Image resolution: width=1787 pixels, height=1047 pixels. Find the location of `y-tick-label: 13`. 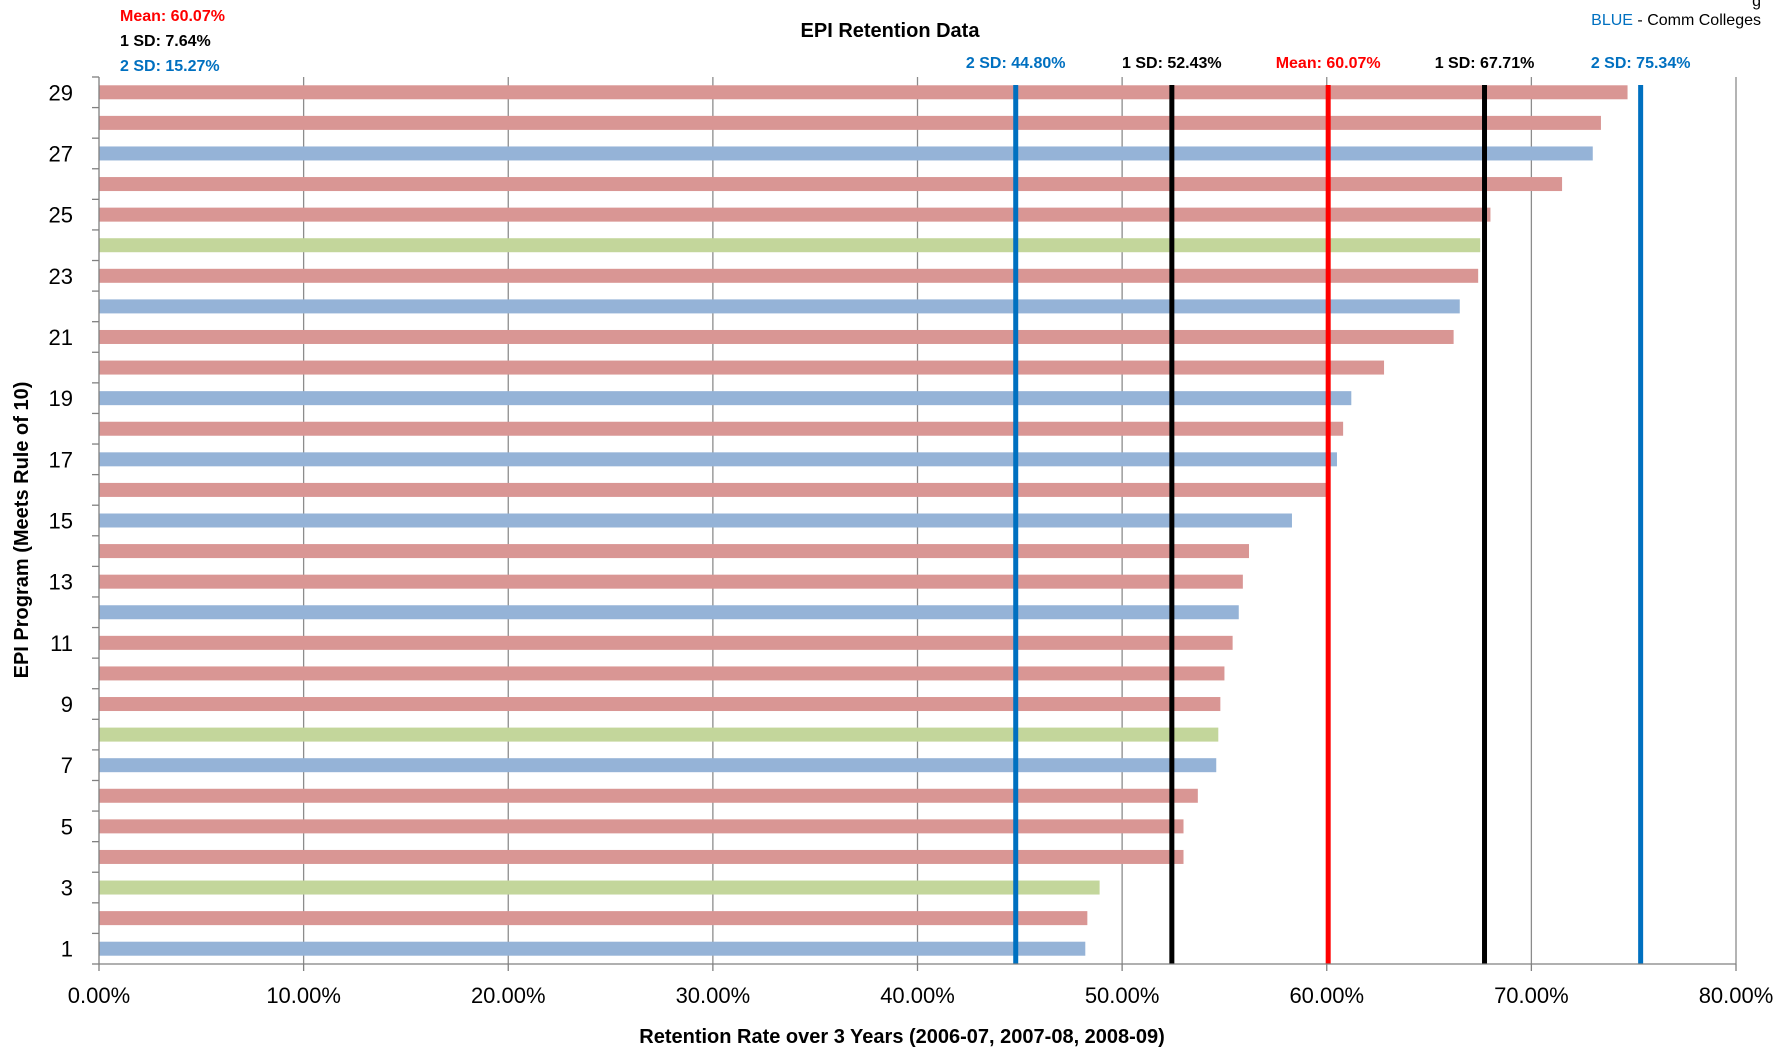

y-tick-label: 13 is located at coordinates (61, 582).